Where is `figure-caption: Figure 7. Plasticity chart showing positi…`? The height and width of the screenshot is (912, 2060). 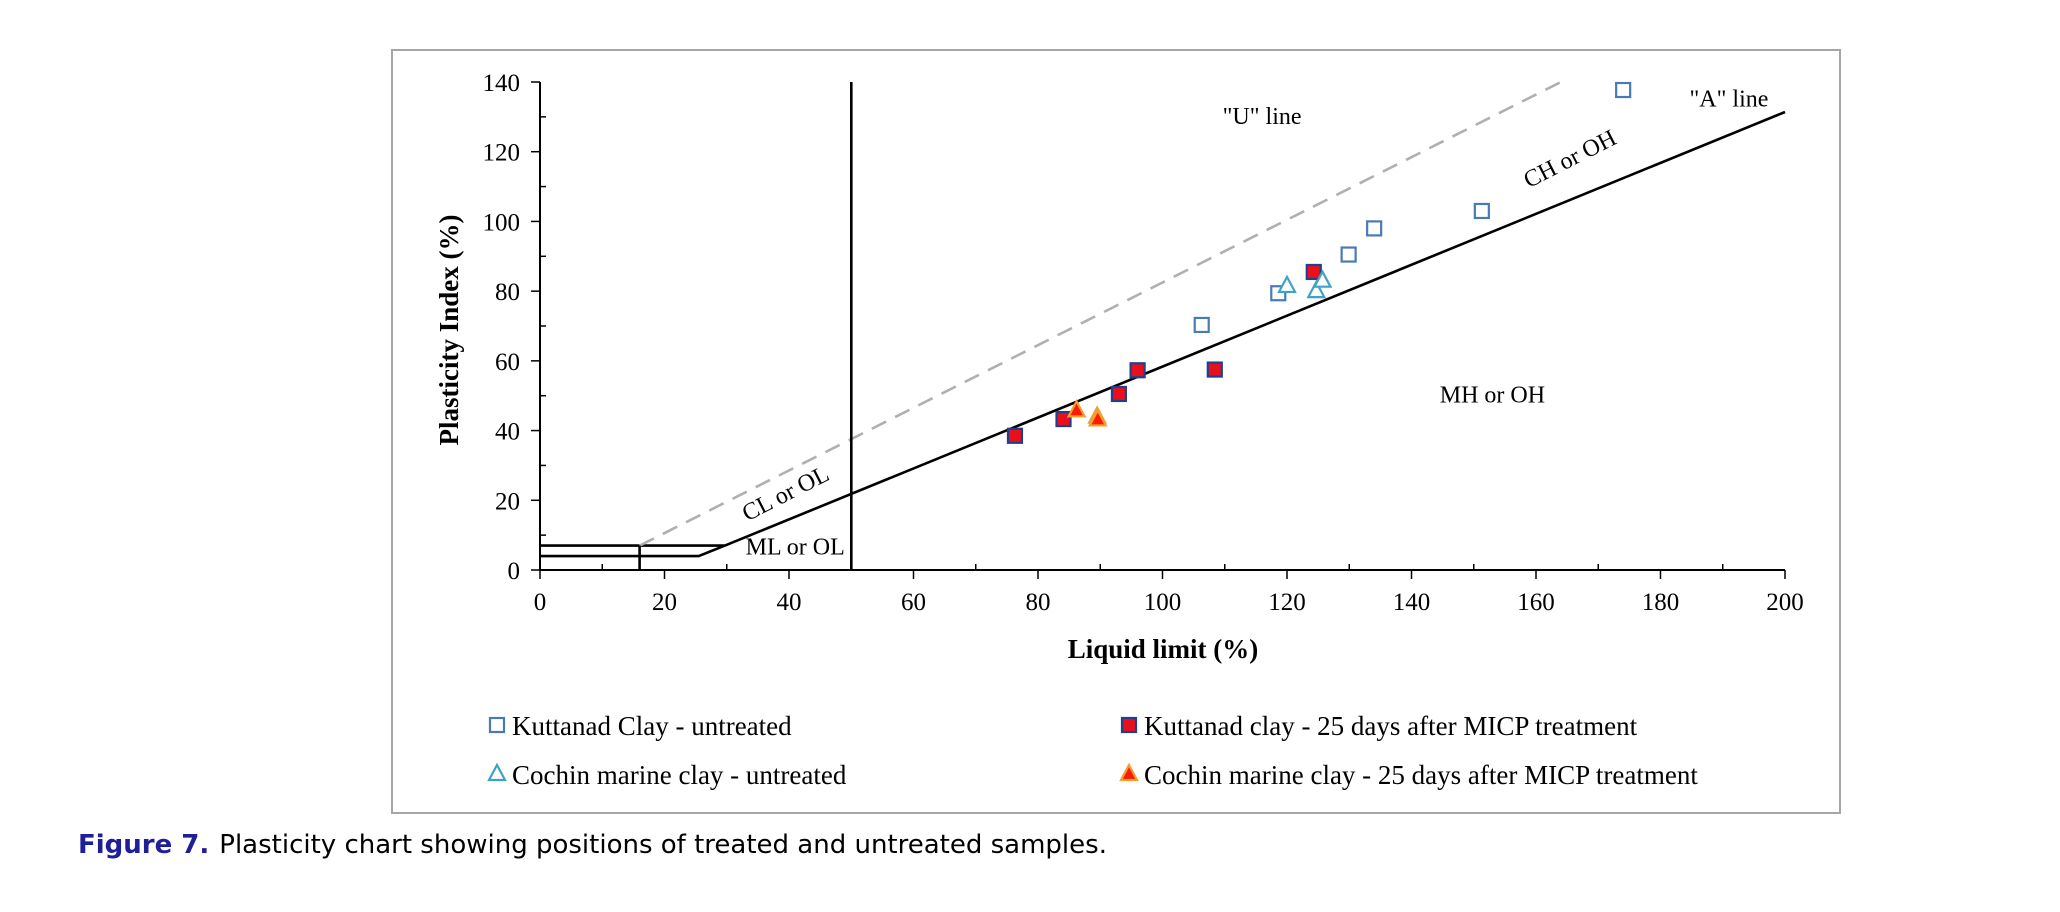
figure-caption: Figure 7. Plasticity chart showing positi… is located at coordinates (592, 845).